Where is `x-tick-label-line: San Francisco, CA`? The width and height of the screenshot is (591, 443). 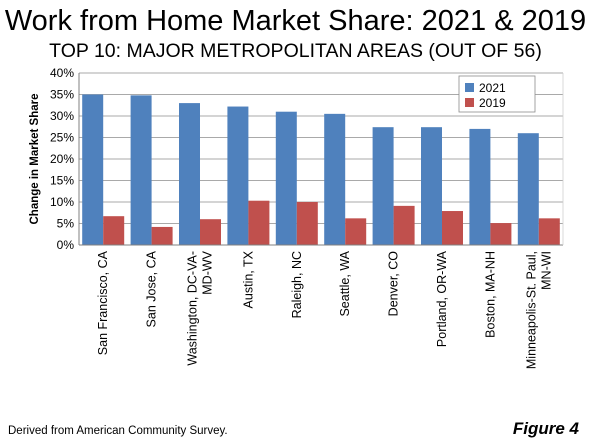
x-tick-label-line: San Francisco, CA is located at coordinates (103, 302).